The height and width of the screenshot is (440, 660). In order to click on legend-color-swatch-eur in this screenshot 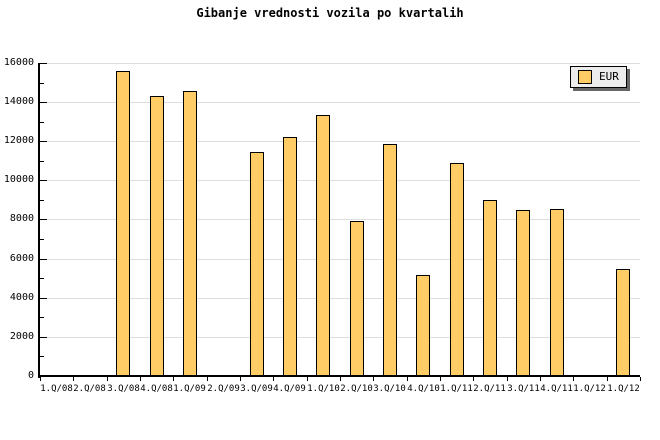, I will do `click(585, 77)`.